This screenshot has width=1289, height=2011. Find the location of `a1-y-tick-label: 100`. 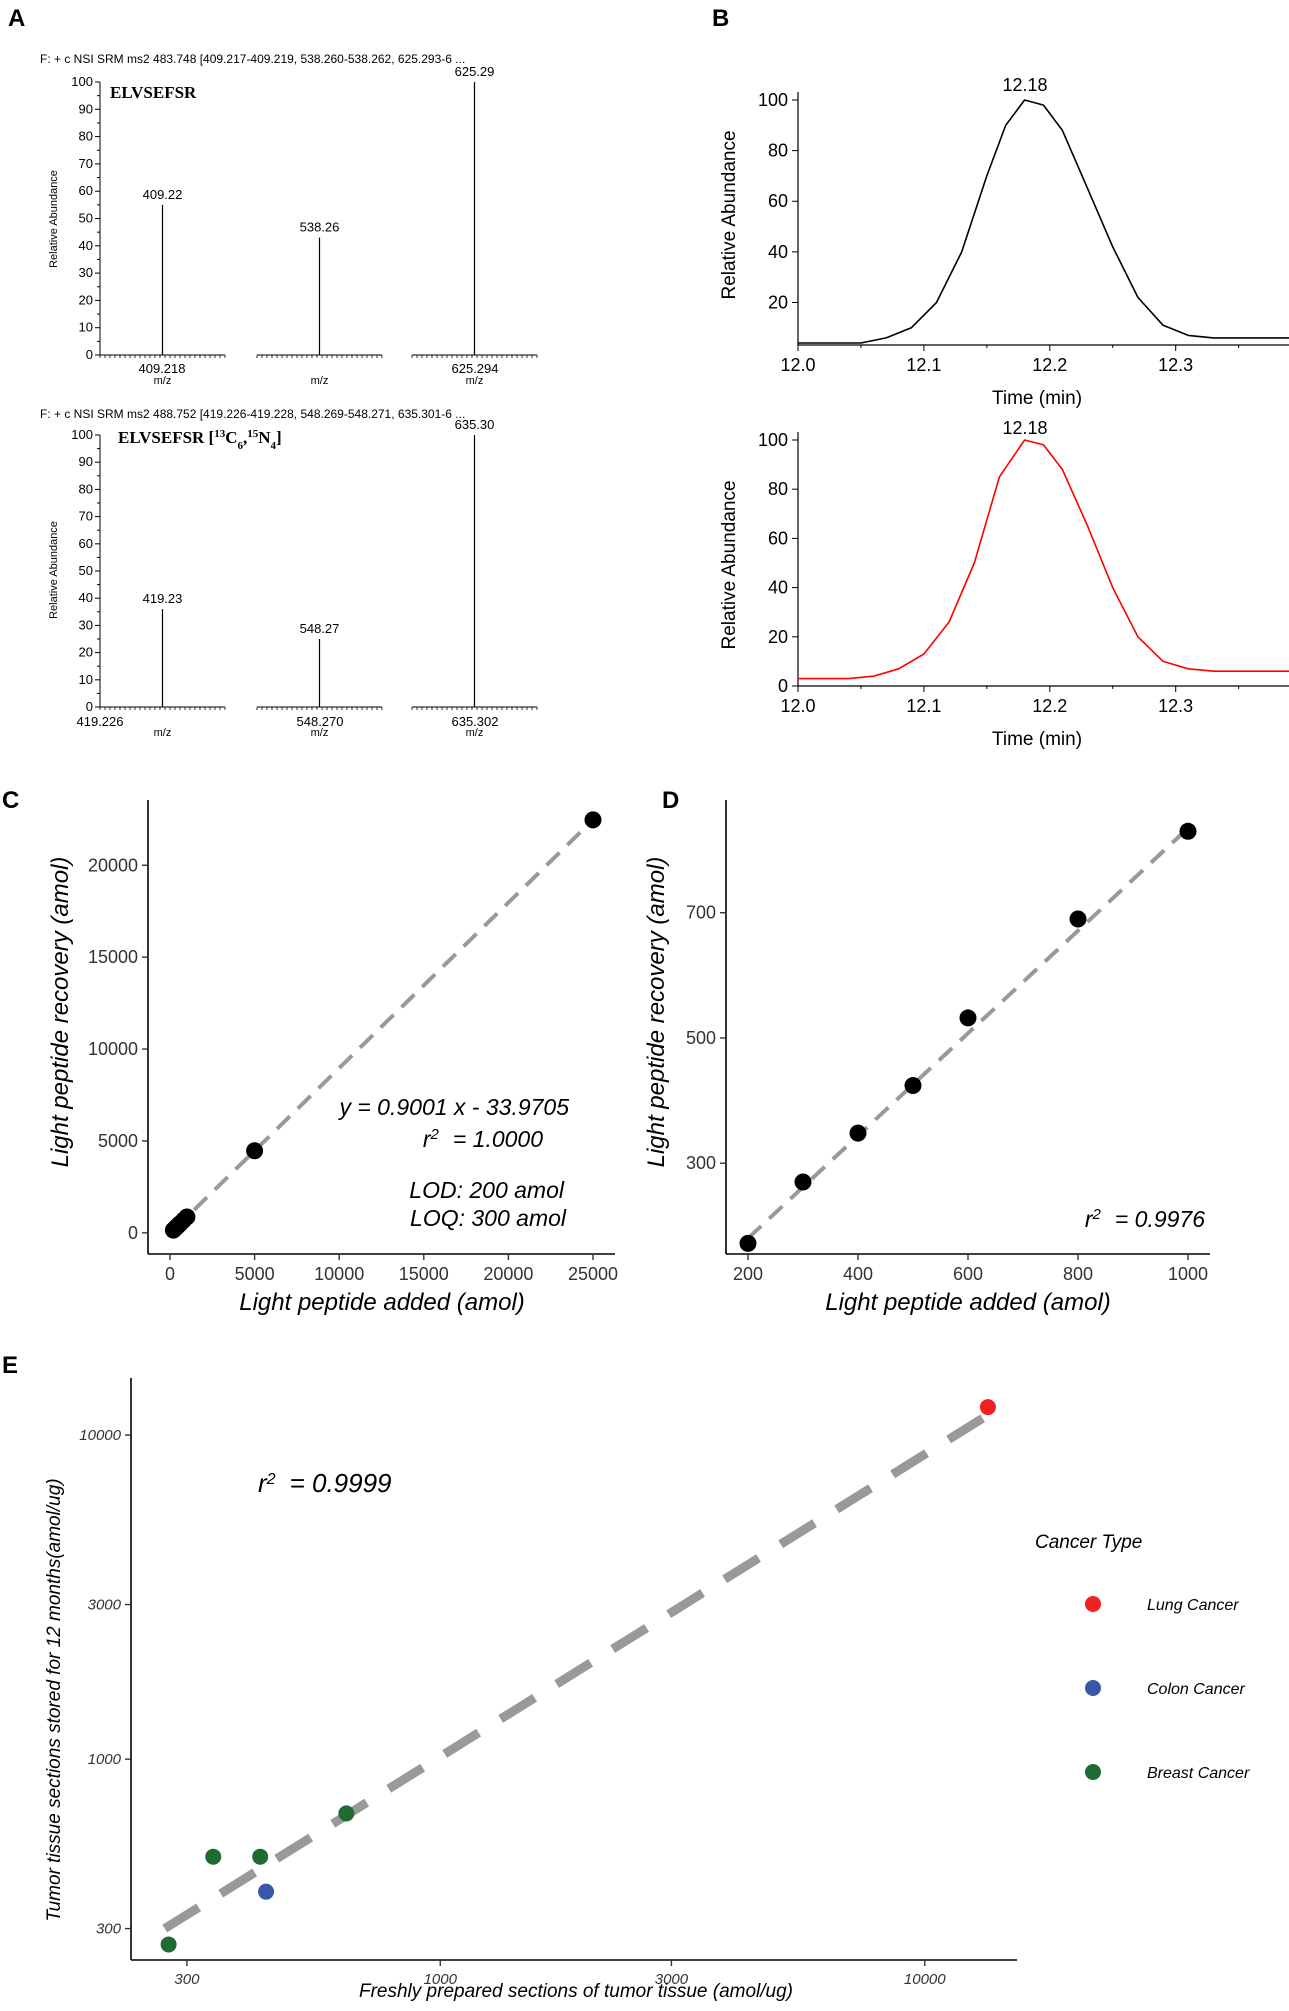

a1-y-tick-label: 100 is located at coordinates (82, 81).